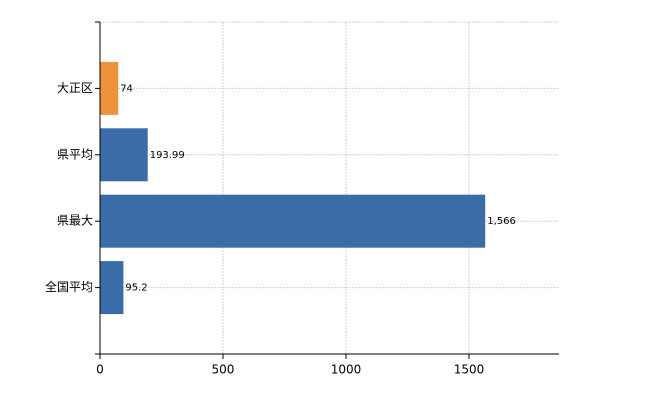 The image size is (650, 400). What do you see at coordinates (75, 221) in the screenshot?
I see `y-tick-label: 県最大` at bounding box center [75, 221].